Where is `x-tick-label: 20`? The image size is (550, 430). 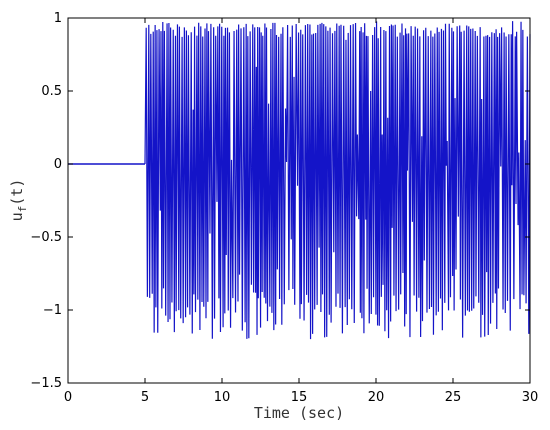 x-tick-label: 20 is located at coordinates (376, 397).